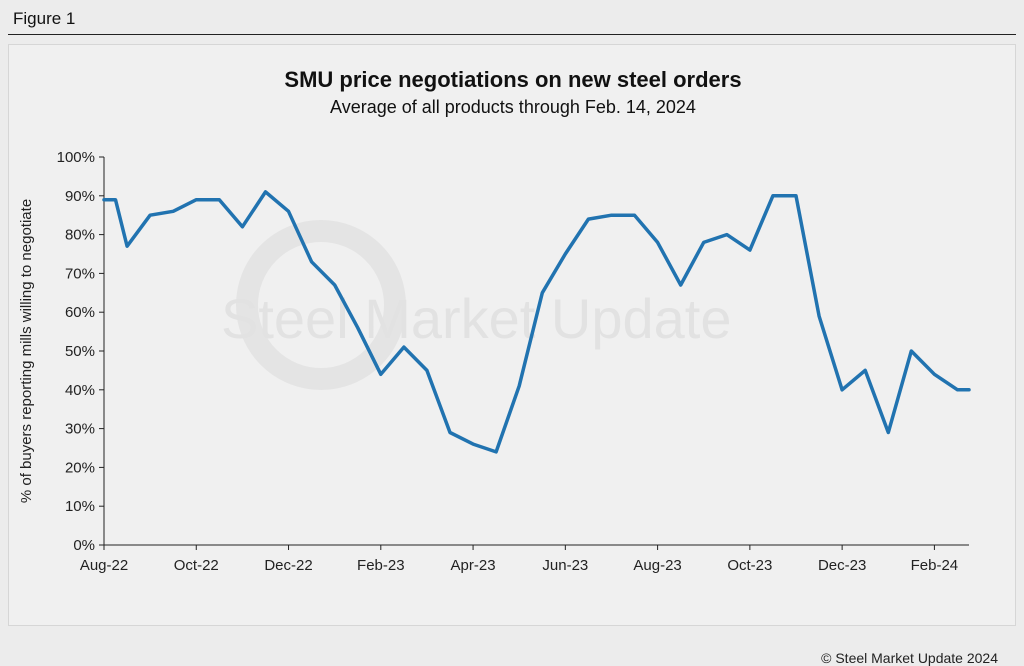 Image resolution: width=1024 pixels, height=666 pixels. What do you see at coordinates (288, 565) in the screenshot?
I see `x-tick-label: Dec-22` at bounding box center [288, 565].